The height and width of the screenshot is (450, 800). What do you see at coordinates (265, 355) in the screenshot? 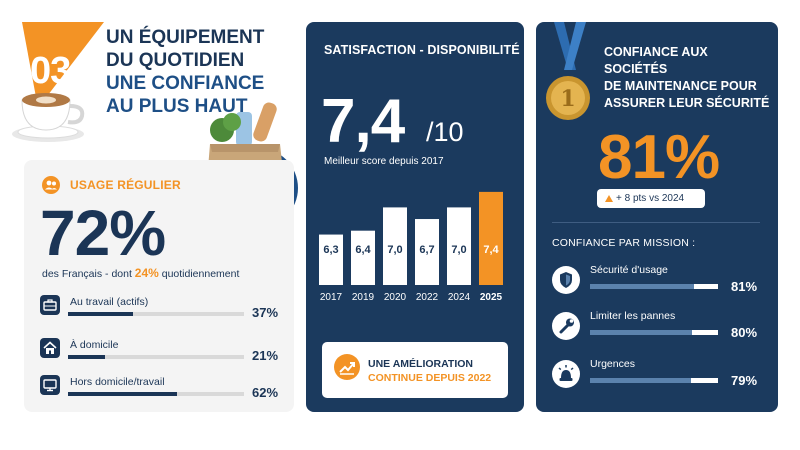
I see `usage-row-value: 21%` at bounding box center [265, 355].